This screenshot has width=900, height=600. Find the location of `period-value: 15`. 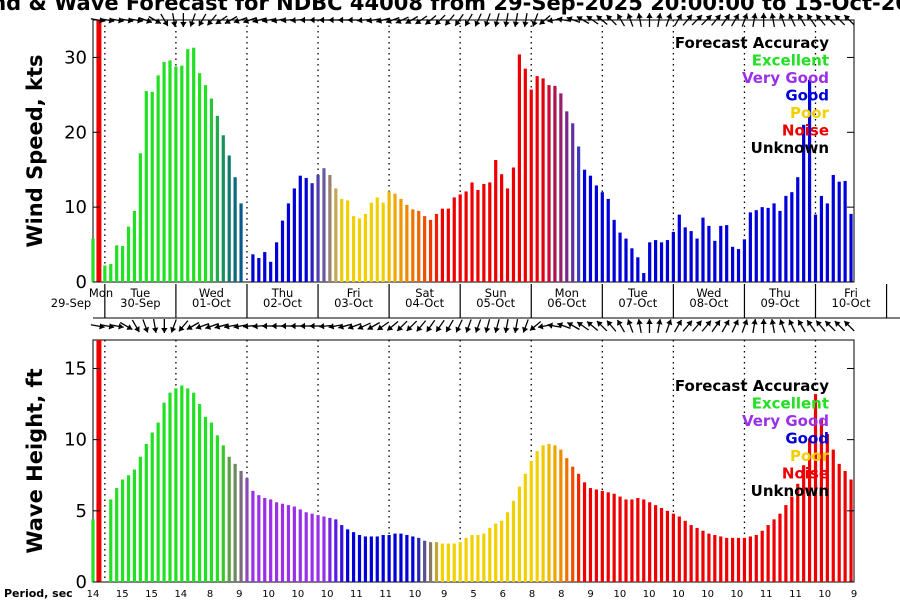

period-value: 15 is located at coordinates (151, 594).